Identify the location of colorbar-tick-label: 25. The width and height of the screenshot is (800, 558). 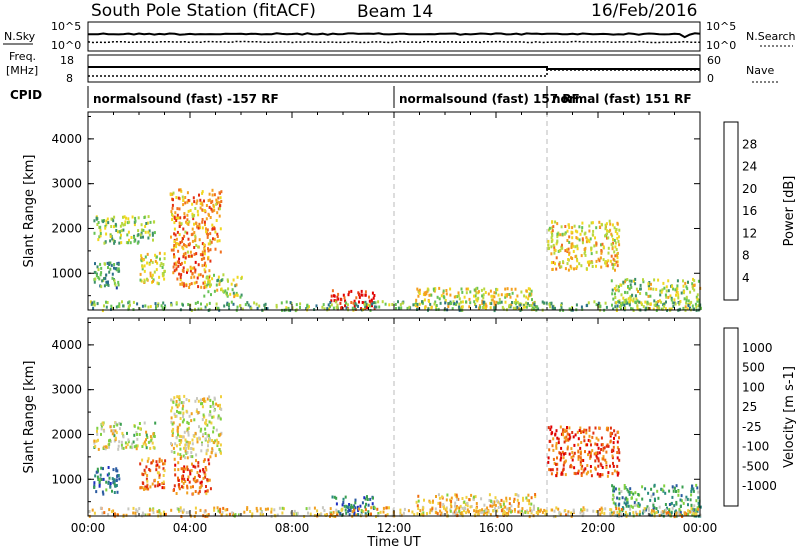
(749, 407).